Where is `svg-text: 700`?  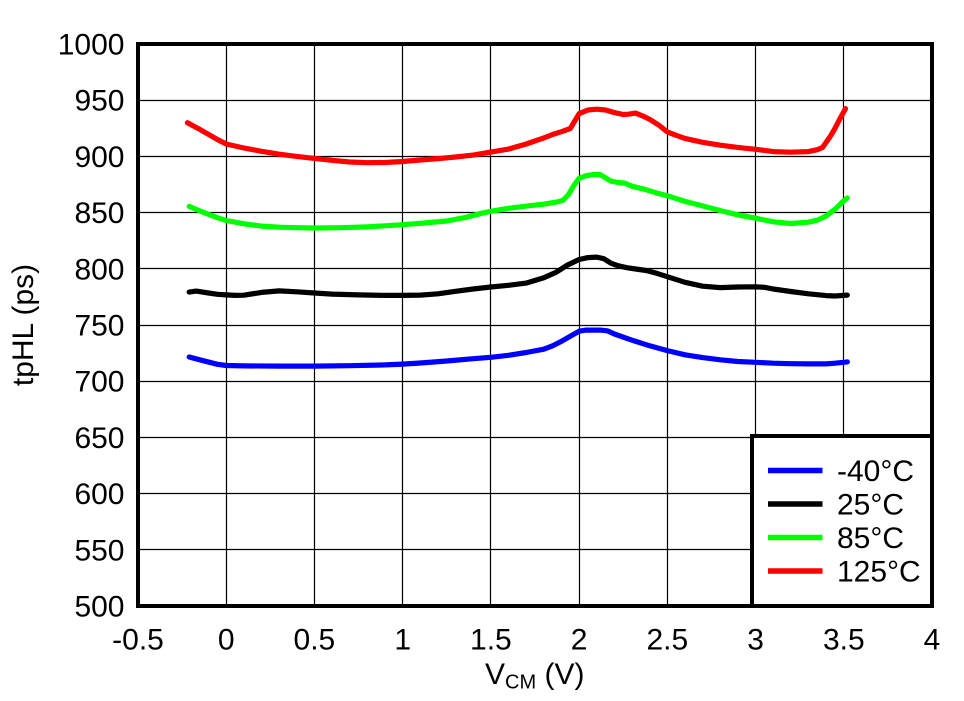
svg-text: 700 is located at coordinates (99, 382).